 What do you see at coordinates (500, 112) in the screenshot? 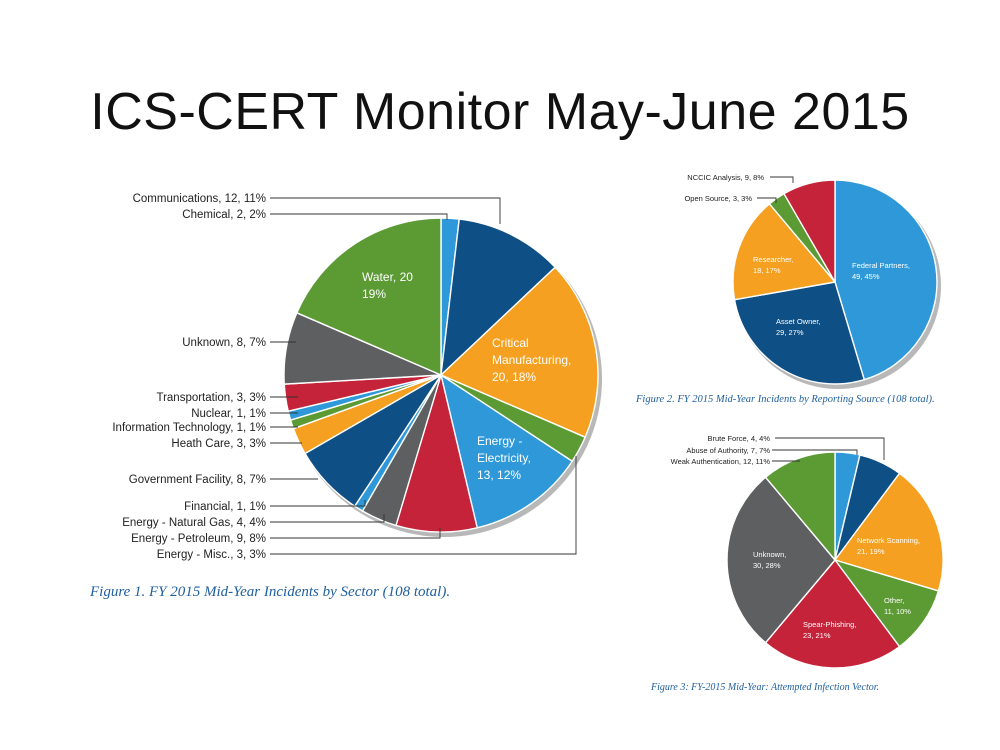
I see `slide-title: ICS-CERT Monitor May-June 2015` at bounding box center [500, 112].